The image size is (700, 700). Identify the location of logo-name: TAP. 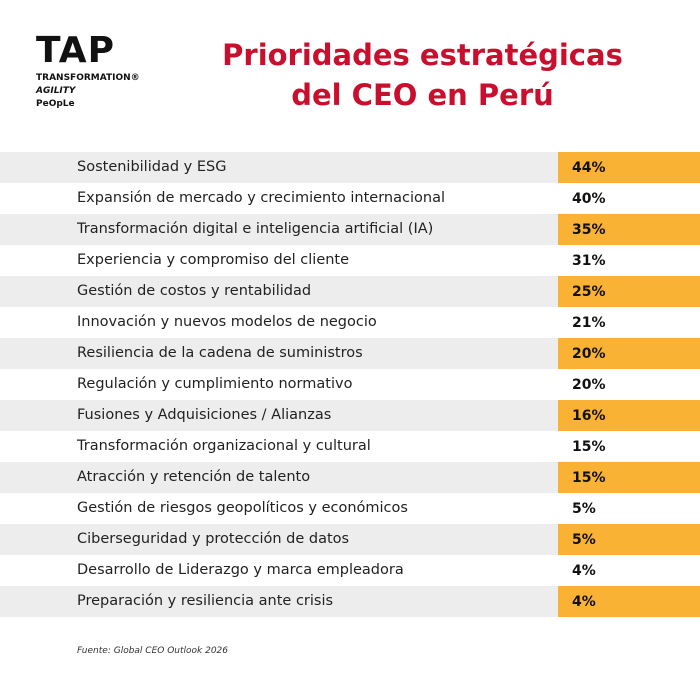
(76, 50).